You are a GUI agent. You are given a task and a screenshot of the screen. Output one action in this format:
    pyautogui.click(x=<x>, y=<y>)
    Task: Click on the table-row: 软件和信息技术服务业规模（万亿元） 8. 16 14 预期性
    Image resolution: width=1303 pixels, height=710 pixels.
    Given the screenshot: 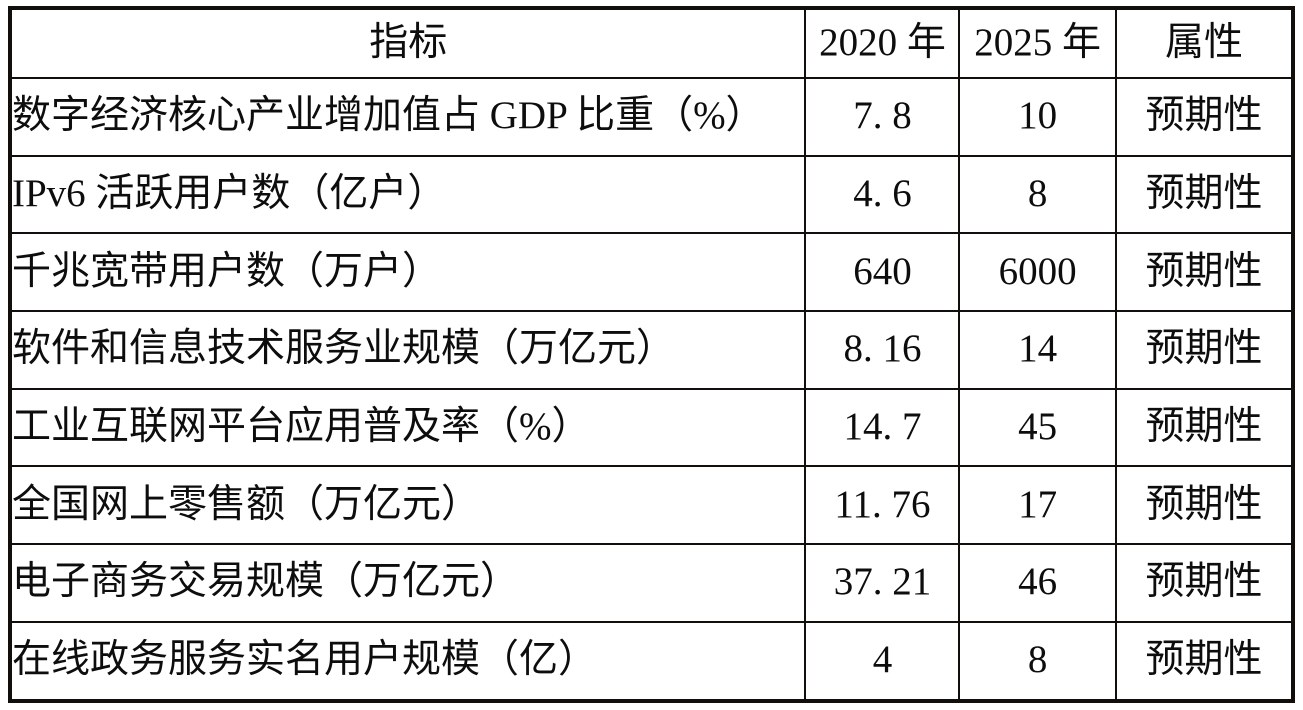 What is the action you would take?
    pyautogui.click(x=651, y=349)
    